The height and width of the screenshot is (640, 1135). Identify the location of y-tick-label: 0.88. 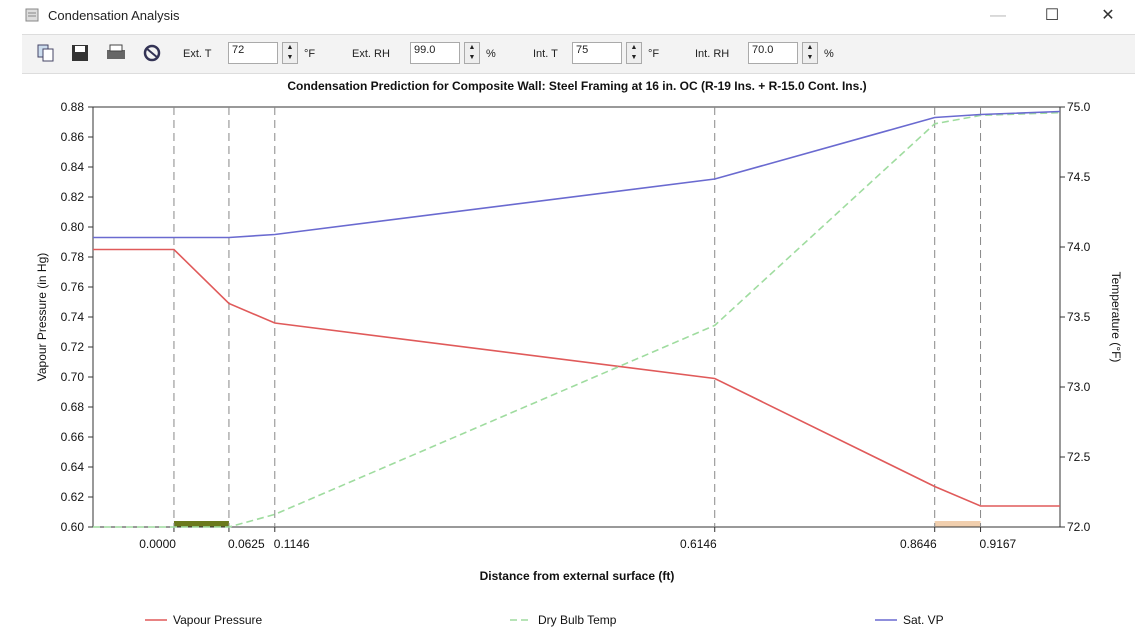
(73, 107).